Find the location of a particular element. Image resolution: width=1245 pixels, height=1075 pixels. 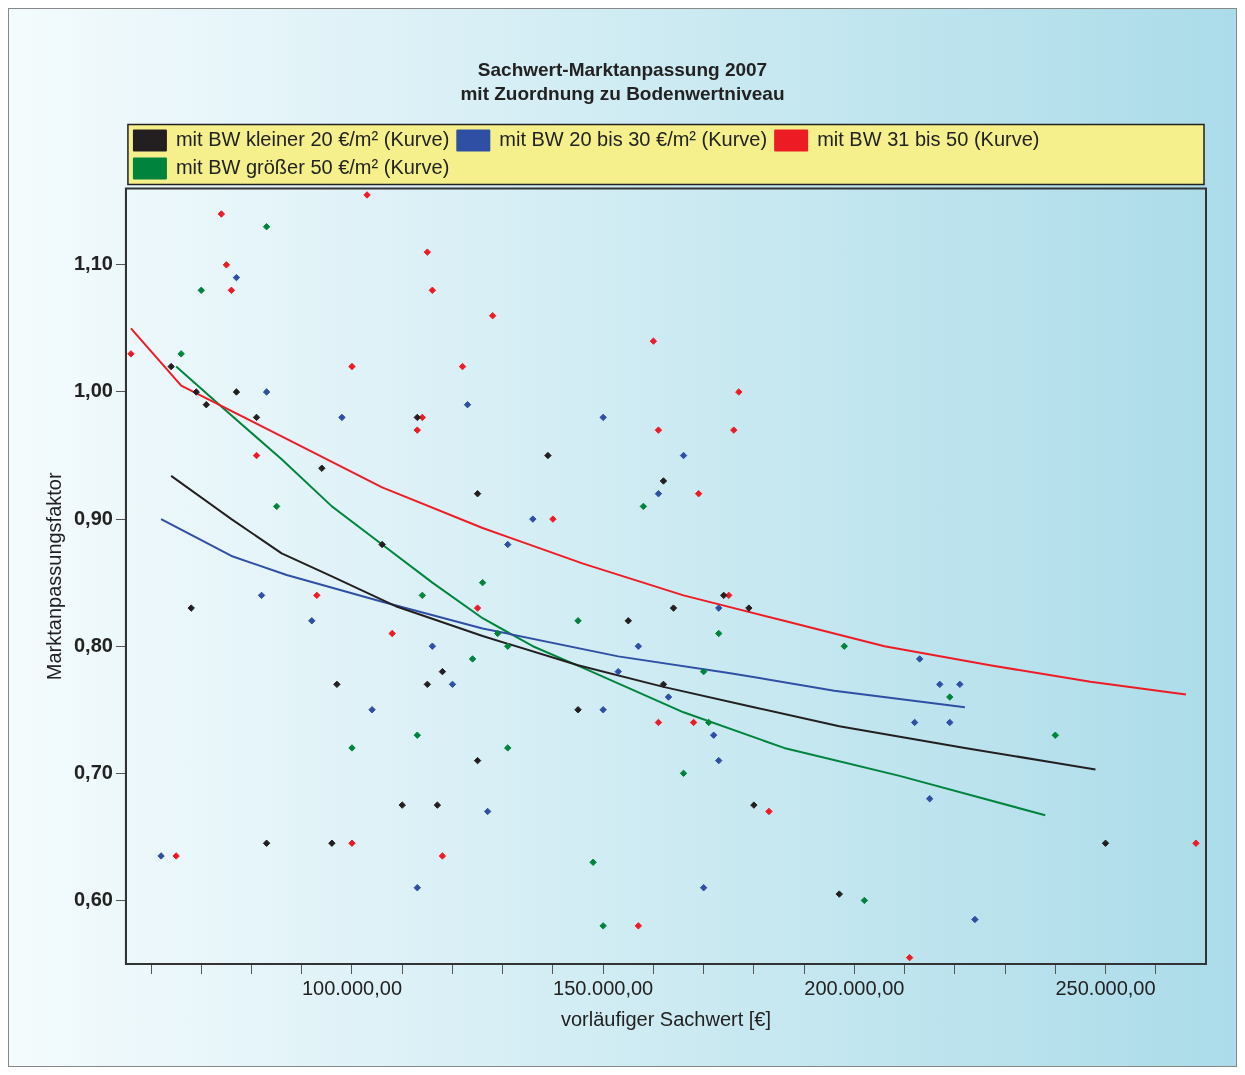

legend-label: mit BW kleiner 20 €/m² (Kurve) is located at coordinates (312, 139).